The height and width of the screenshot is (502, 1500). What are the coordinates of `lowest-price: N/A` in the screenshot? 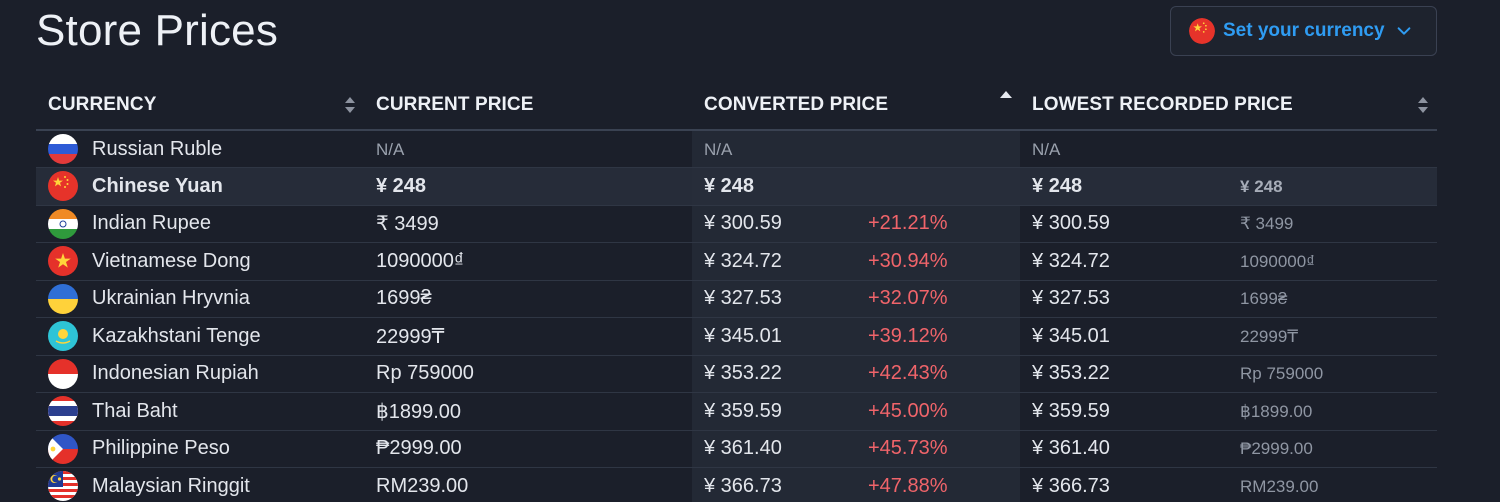 It's located at (1046, 149).